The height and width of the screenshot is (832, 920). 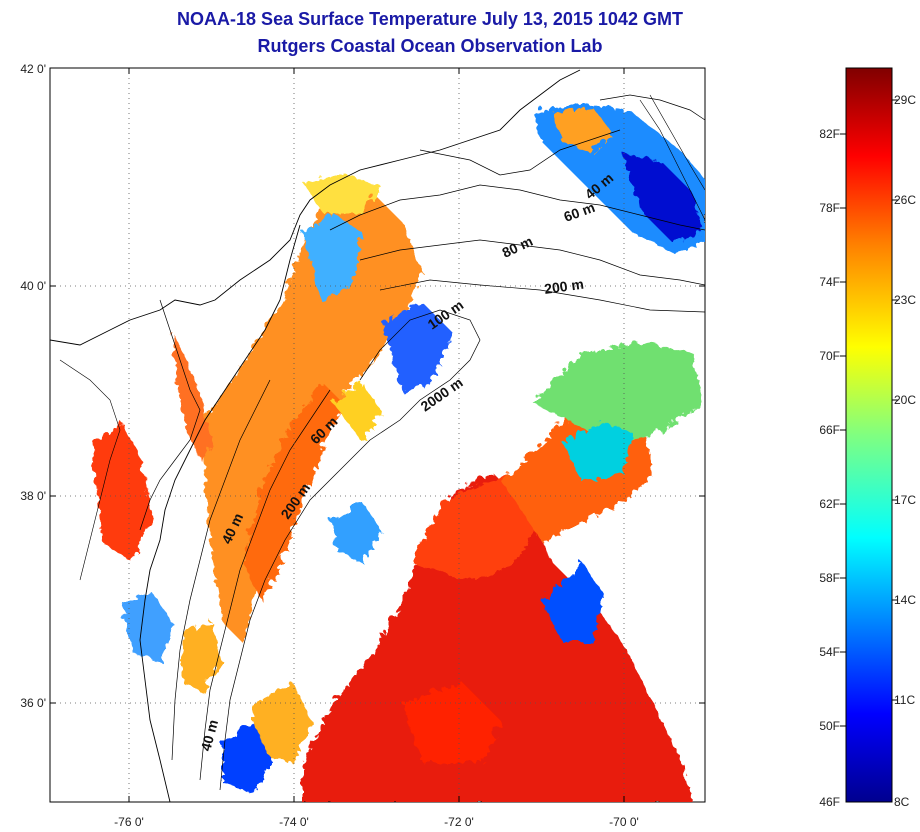 What do you see at coordinates (829, 430) in the screenshot?
I see `colorbar-label-f: 66F` at bounding box center [829, 430].